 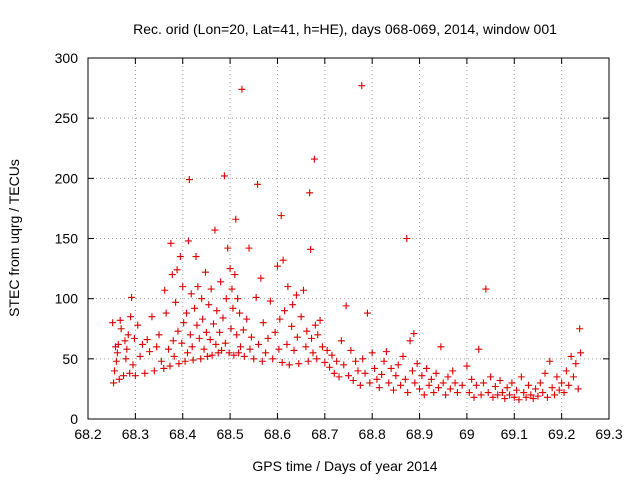 What do you see at coordinates (419, 434) in the screenshot?
I see `x-tick-label: 68.9` at bounding box center [419, 434].